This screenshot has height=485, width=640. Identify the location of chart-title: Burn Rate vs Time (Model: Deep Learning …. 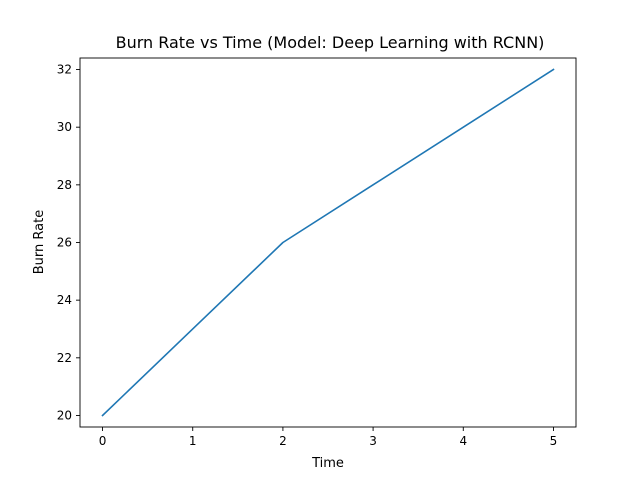
(330, 42).